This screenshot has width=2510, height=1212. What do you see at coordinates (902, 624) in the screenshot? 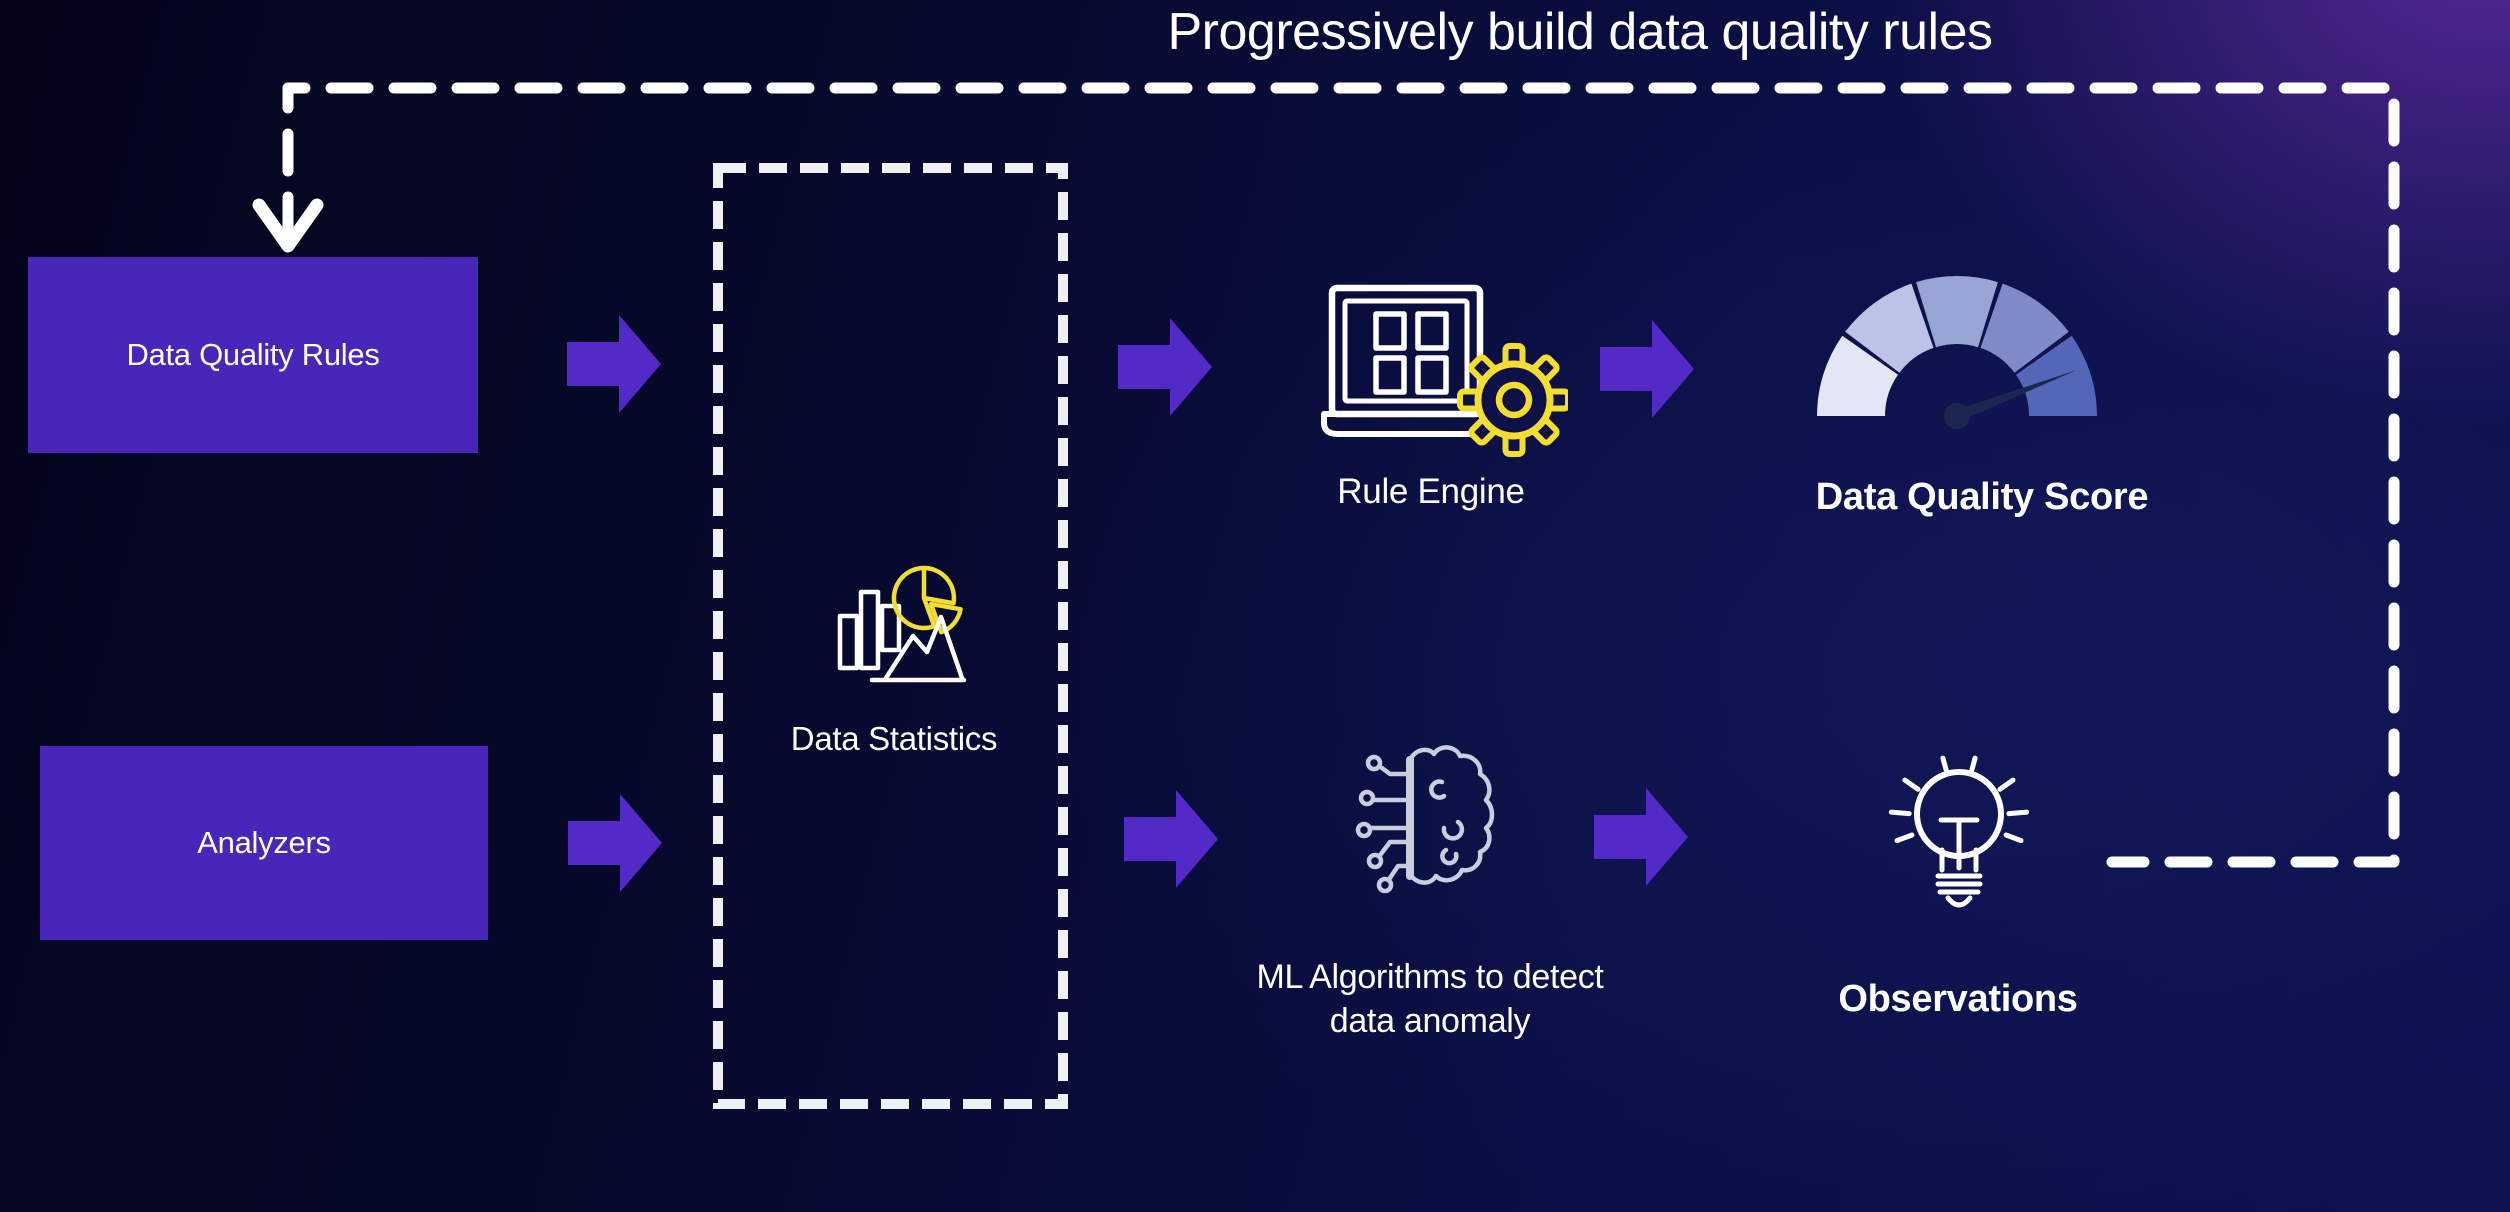
I see `bar-pie-mountain-chart-icon` at bounding box center [902, 624].